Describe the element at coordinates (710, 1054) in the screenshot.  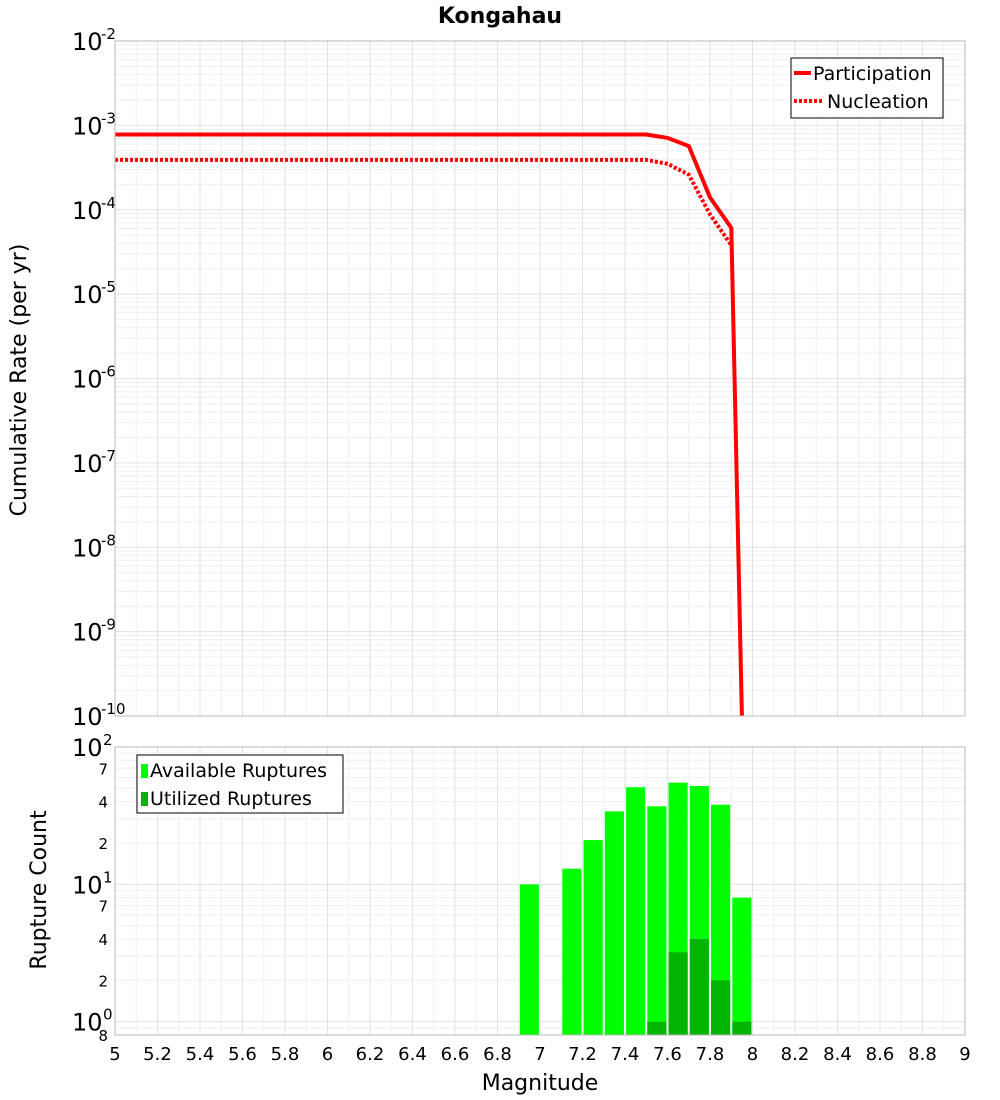
I see `x-tick-label: 7.8` at that location.